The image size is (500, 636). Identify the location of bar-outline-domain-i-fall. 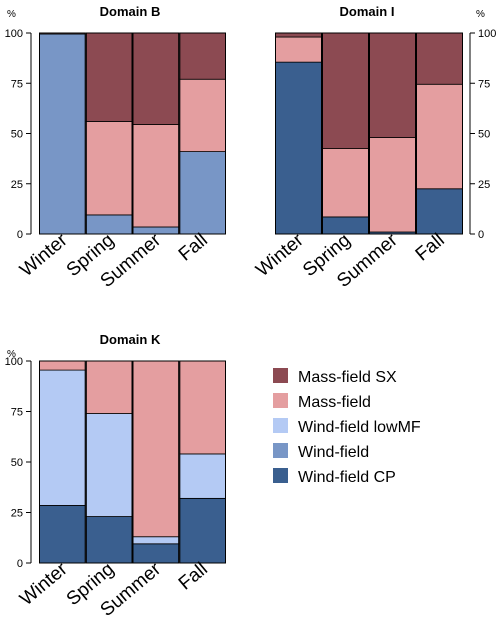
(439, 133).